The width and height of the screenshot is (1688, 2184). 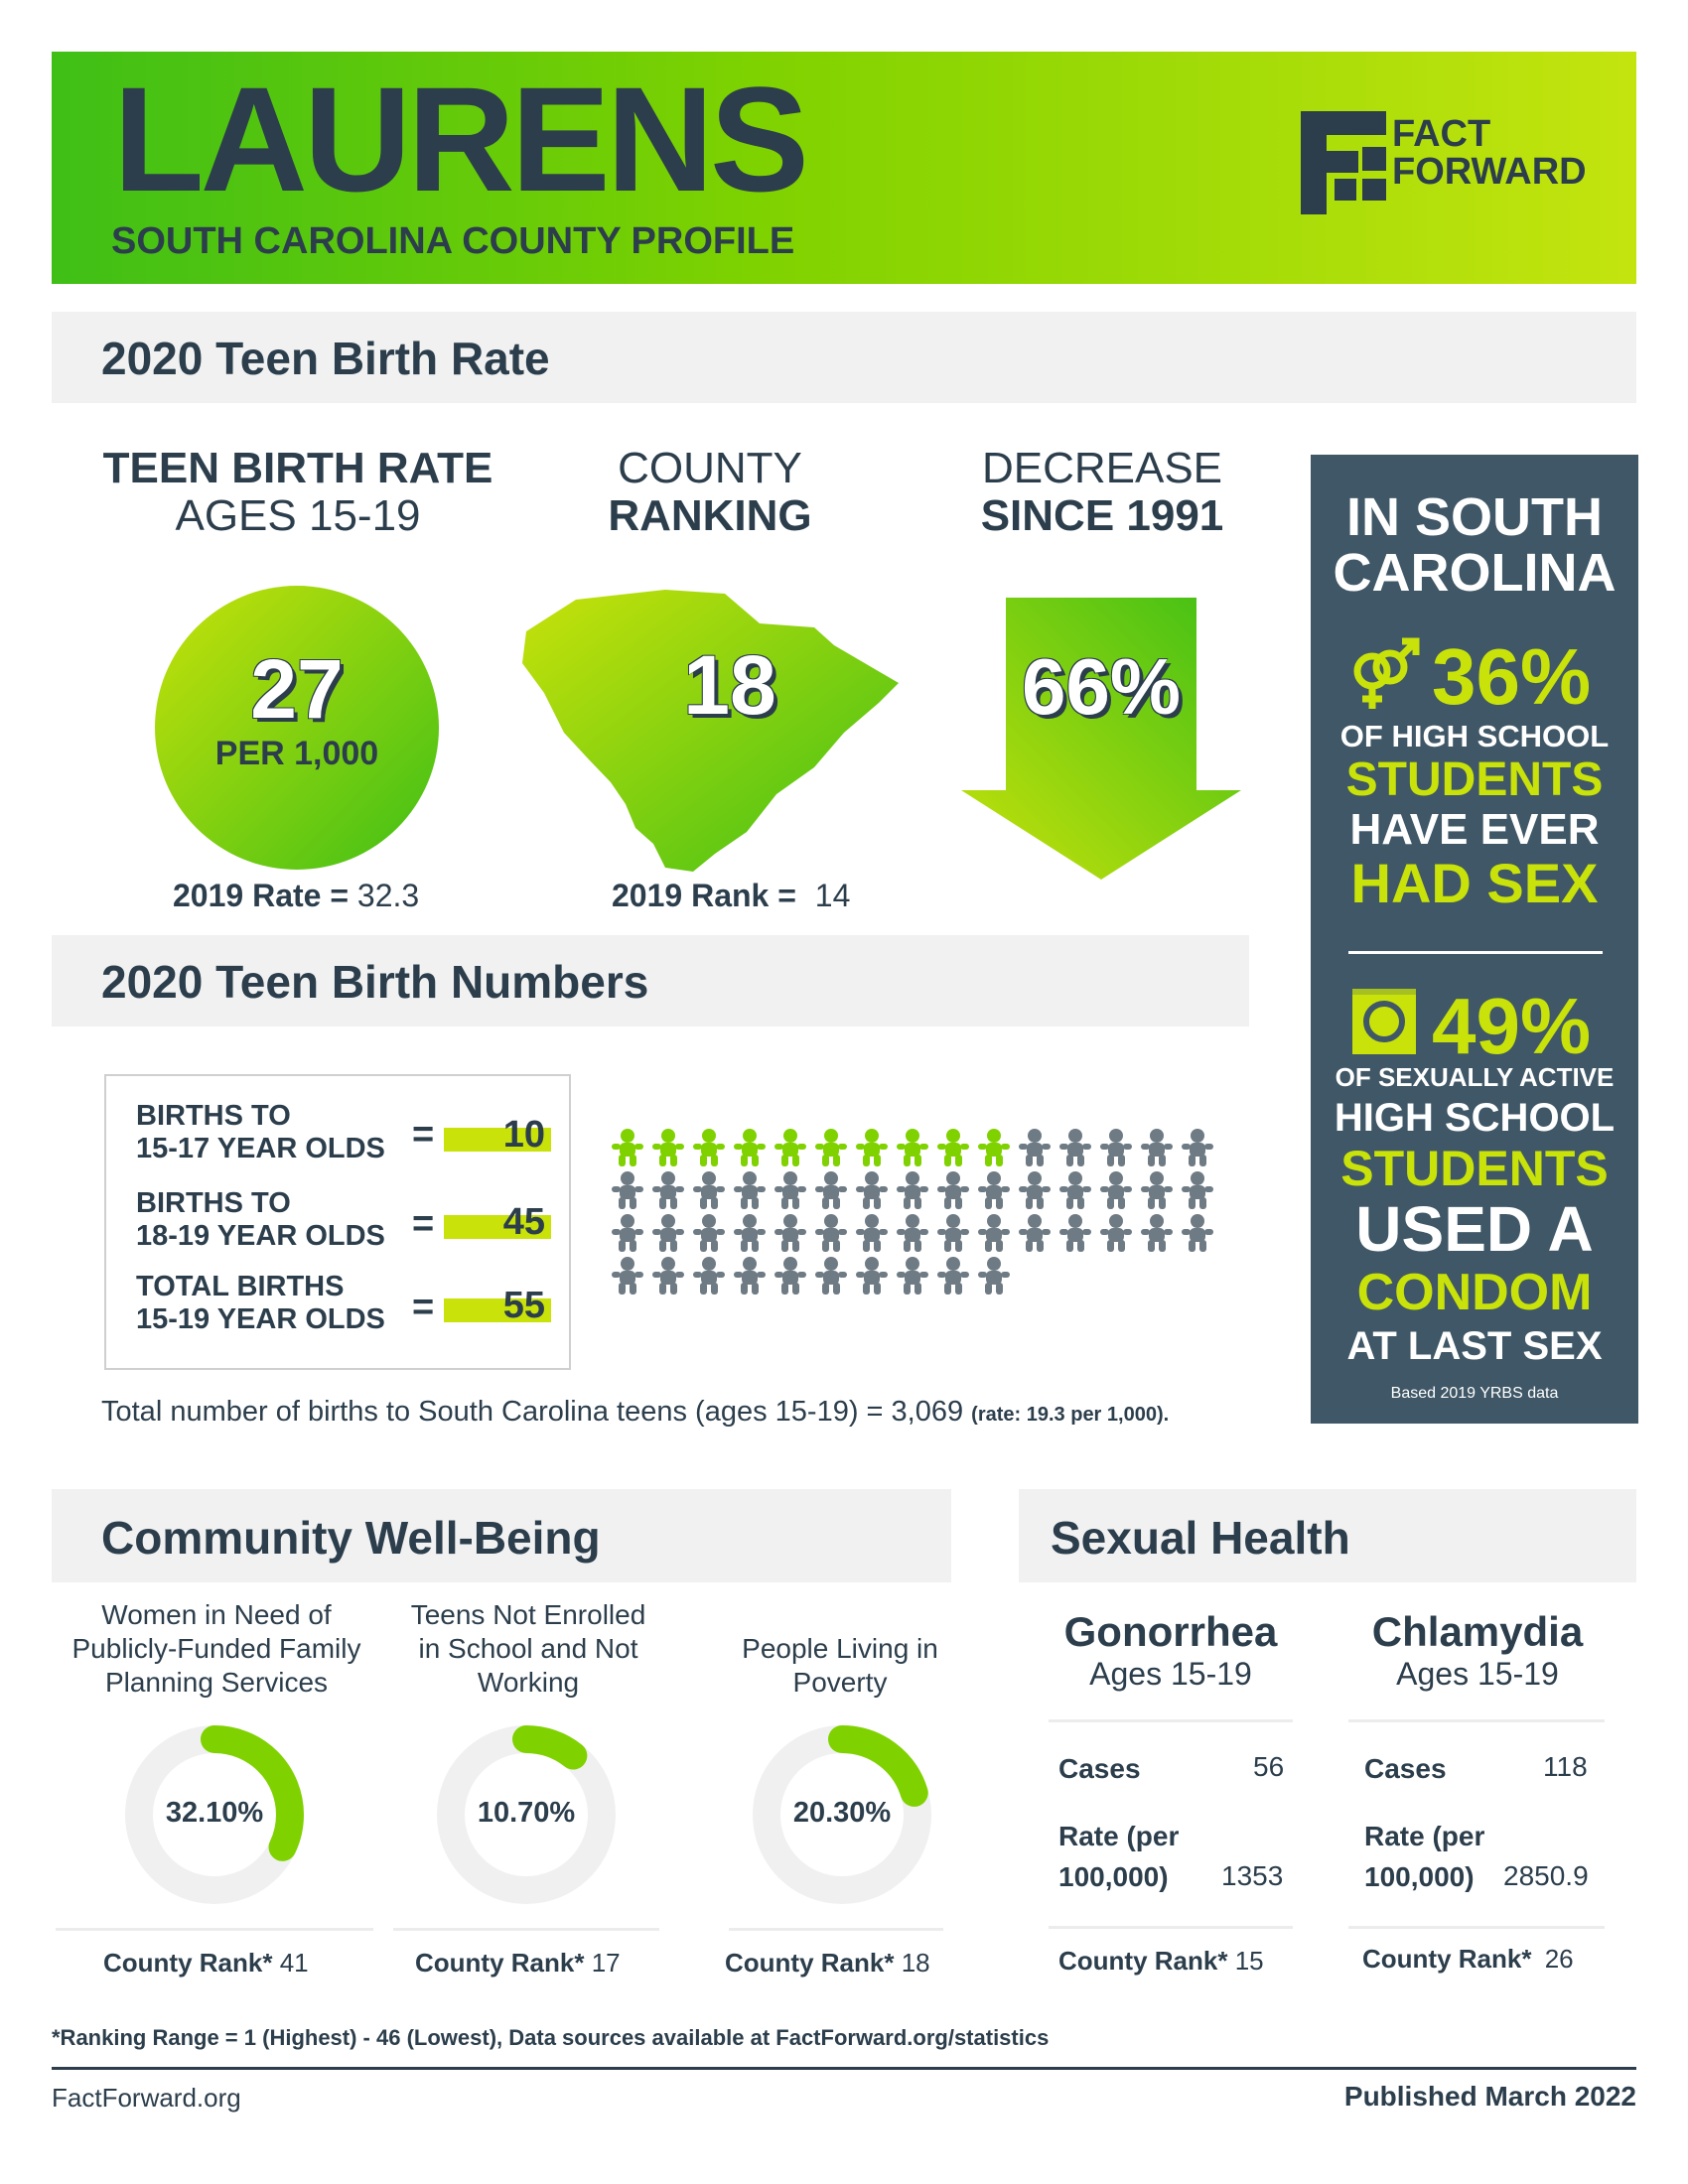 I want to click on cw-item1-value: 32.10%, so click(x=214, y=1813).